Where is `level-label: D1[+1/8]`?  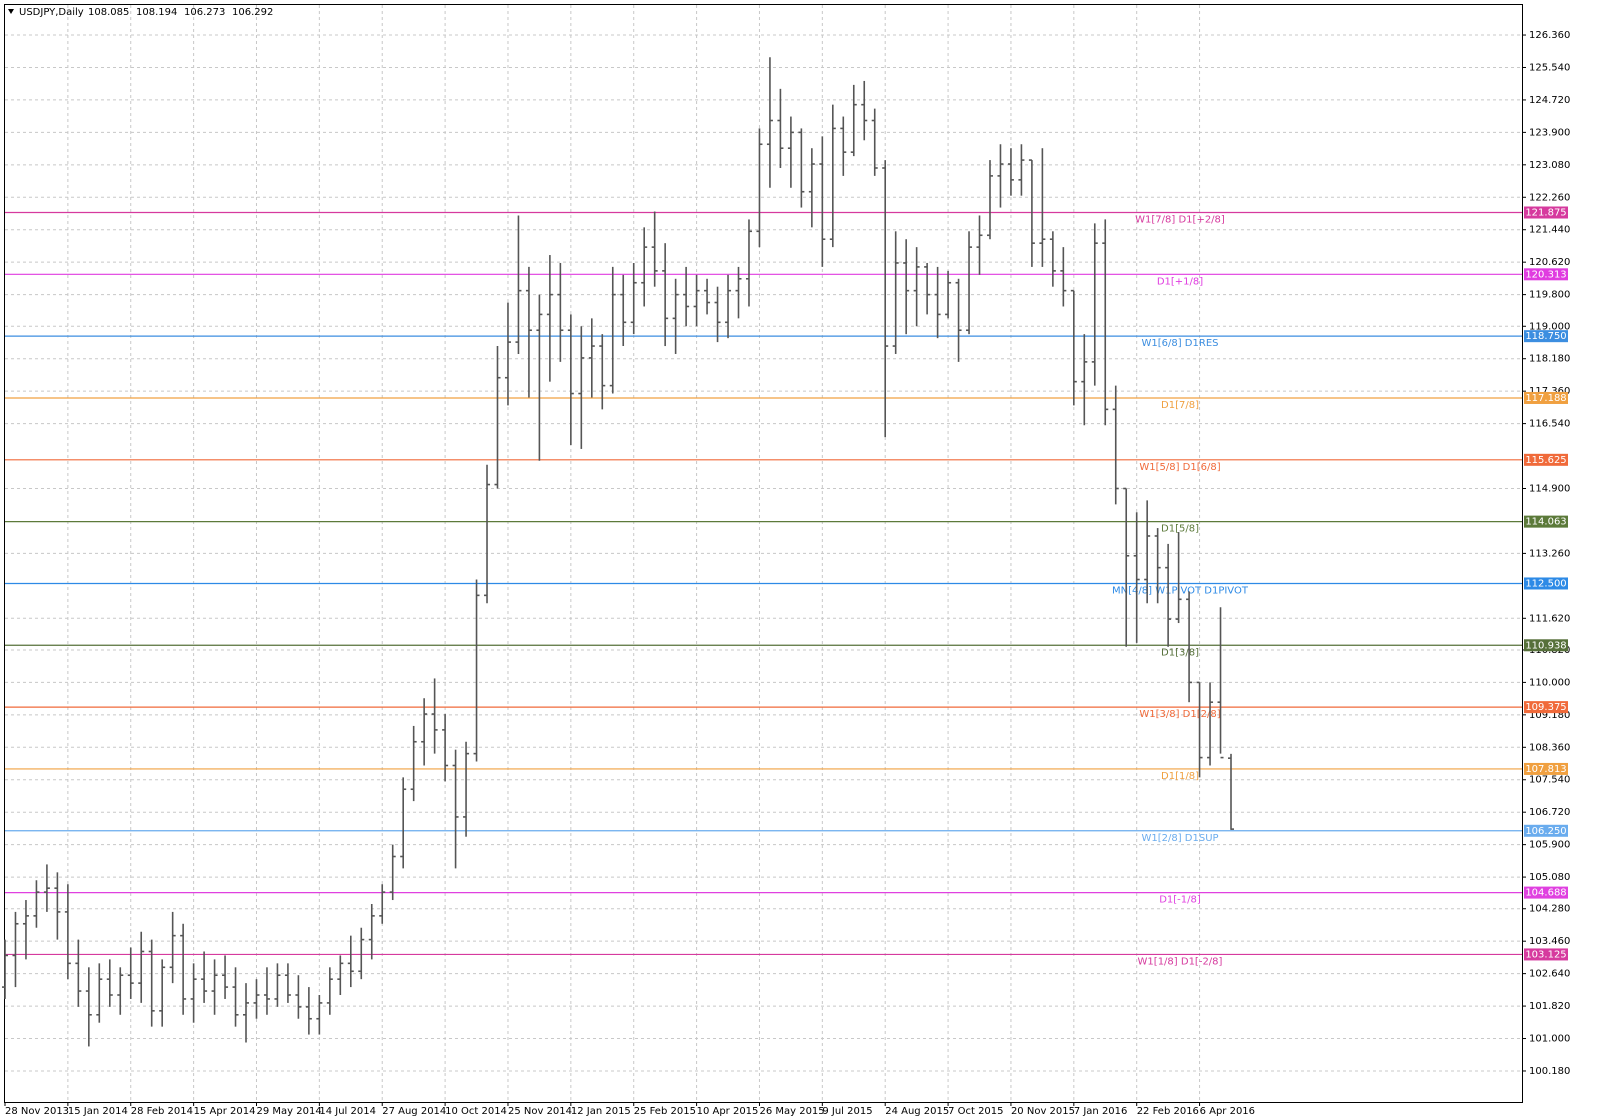 level-label: D1[+1/8] is located at coordinates (1180, 281).